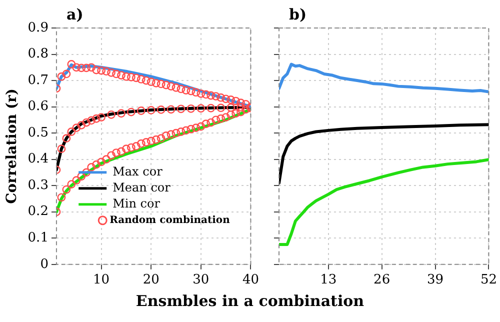 The width and height of the screenshot is (500, 322). What do you see at coordinates (141, 187) in the screenshot?
I see `legend-label: Mean cor` at bounding box center [141, 187].